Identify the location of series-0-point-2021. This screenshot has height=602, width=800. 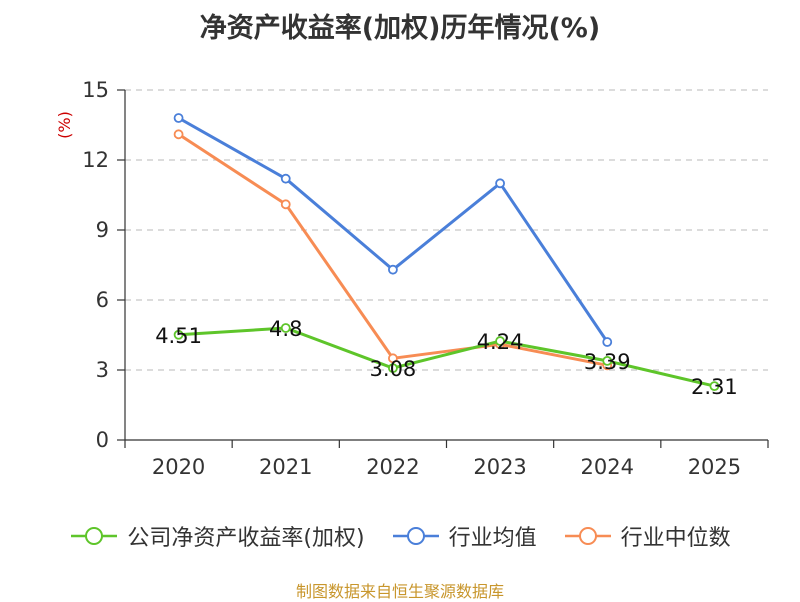
(285, 328).